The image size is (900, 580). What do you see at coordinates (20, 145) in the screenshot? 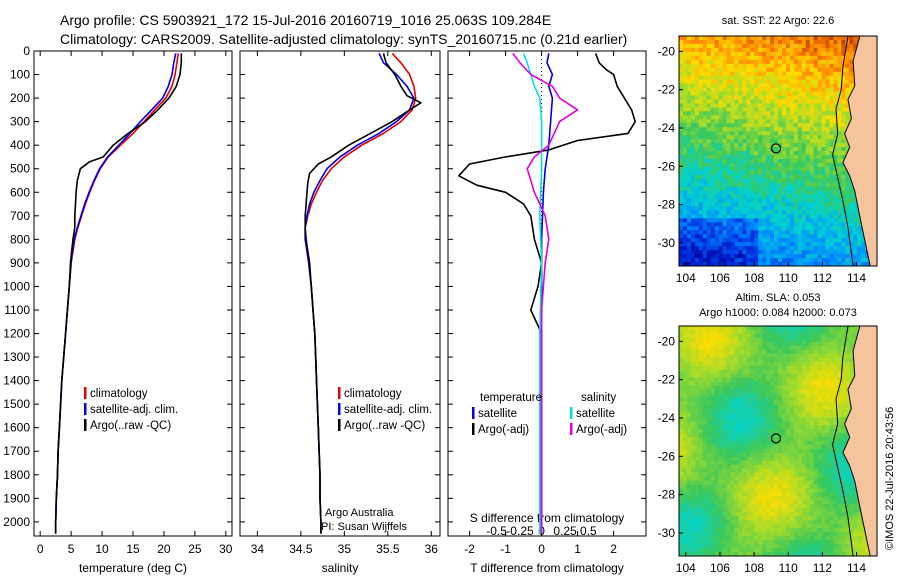
I see `depth-tick-label: 400` at bounding box center [20, 145].